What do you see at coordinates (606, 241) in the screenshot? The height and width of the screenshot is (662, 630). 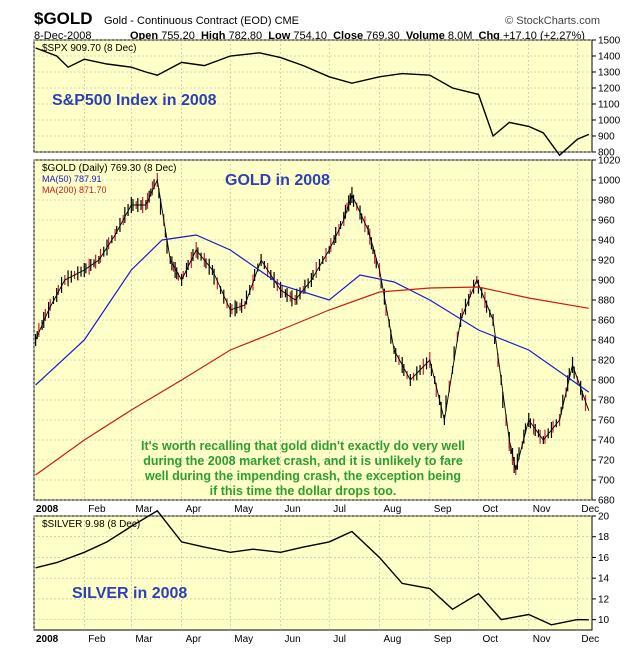 I see `gold-tick-label: 940` at bounding box center [606, 241].